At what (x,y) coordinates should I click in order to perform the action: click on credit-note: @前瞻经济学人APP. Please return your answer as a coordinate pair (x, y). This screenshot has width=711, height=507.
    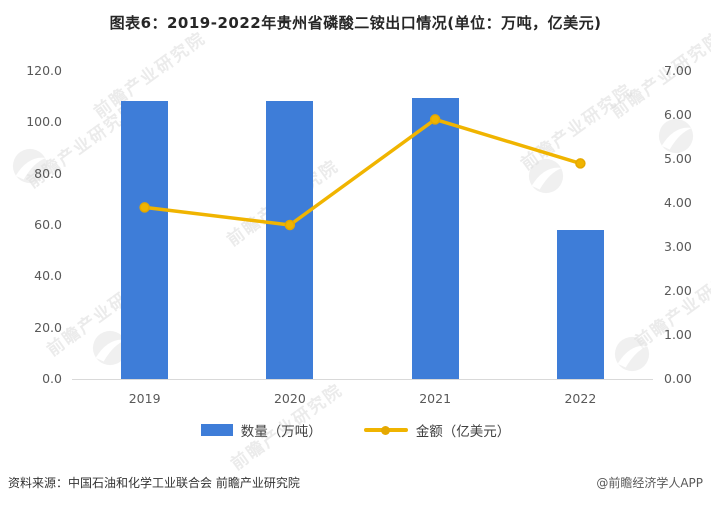
    Looking at the image, I should click on (649, 483).